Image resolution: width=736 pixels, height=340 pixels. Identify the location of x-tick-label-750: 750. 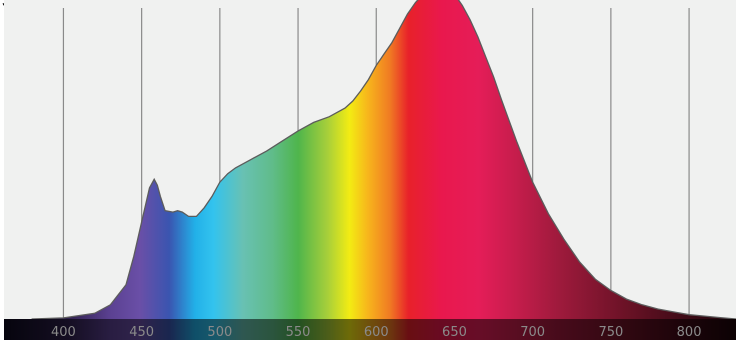
(610, 332).